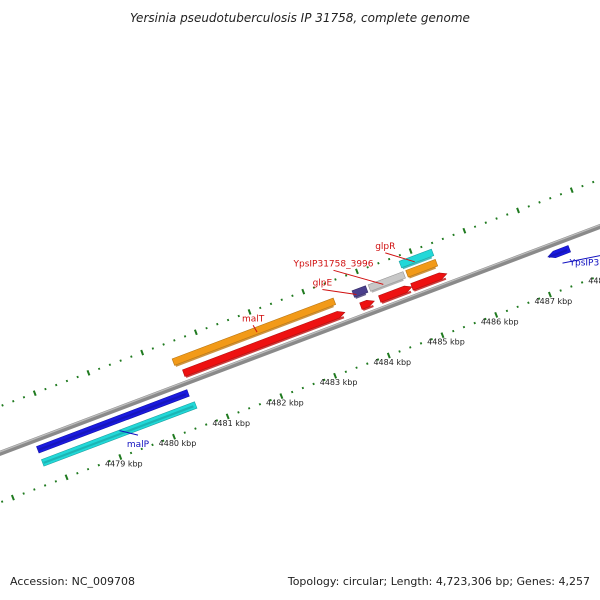 This screenshot has height=600, width=600. I want to click on scale-label-4480-kbp: 4480 kbp, so click(178, 443).